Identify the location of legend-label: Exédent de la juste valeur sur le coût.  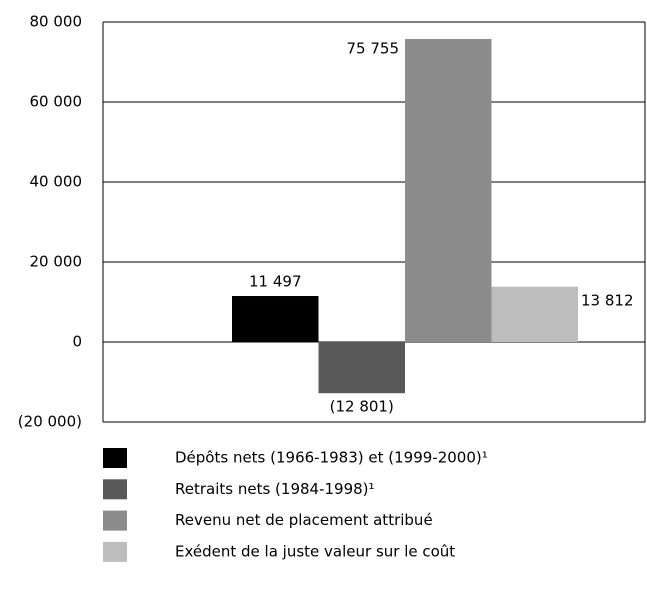
(315, 551).